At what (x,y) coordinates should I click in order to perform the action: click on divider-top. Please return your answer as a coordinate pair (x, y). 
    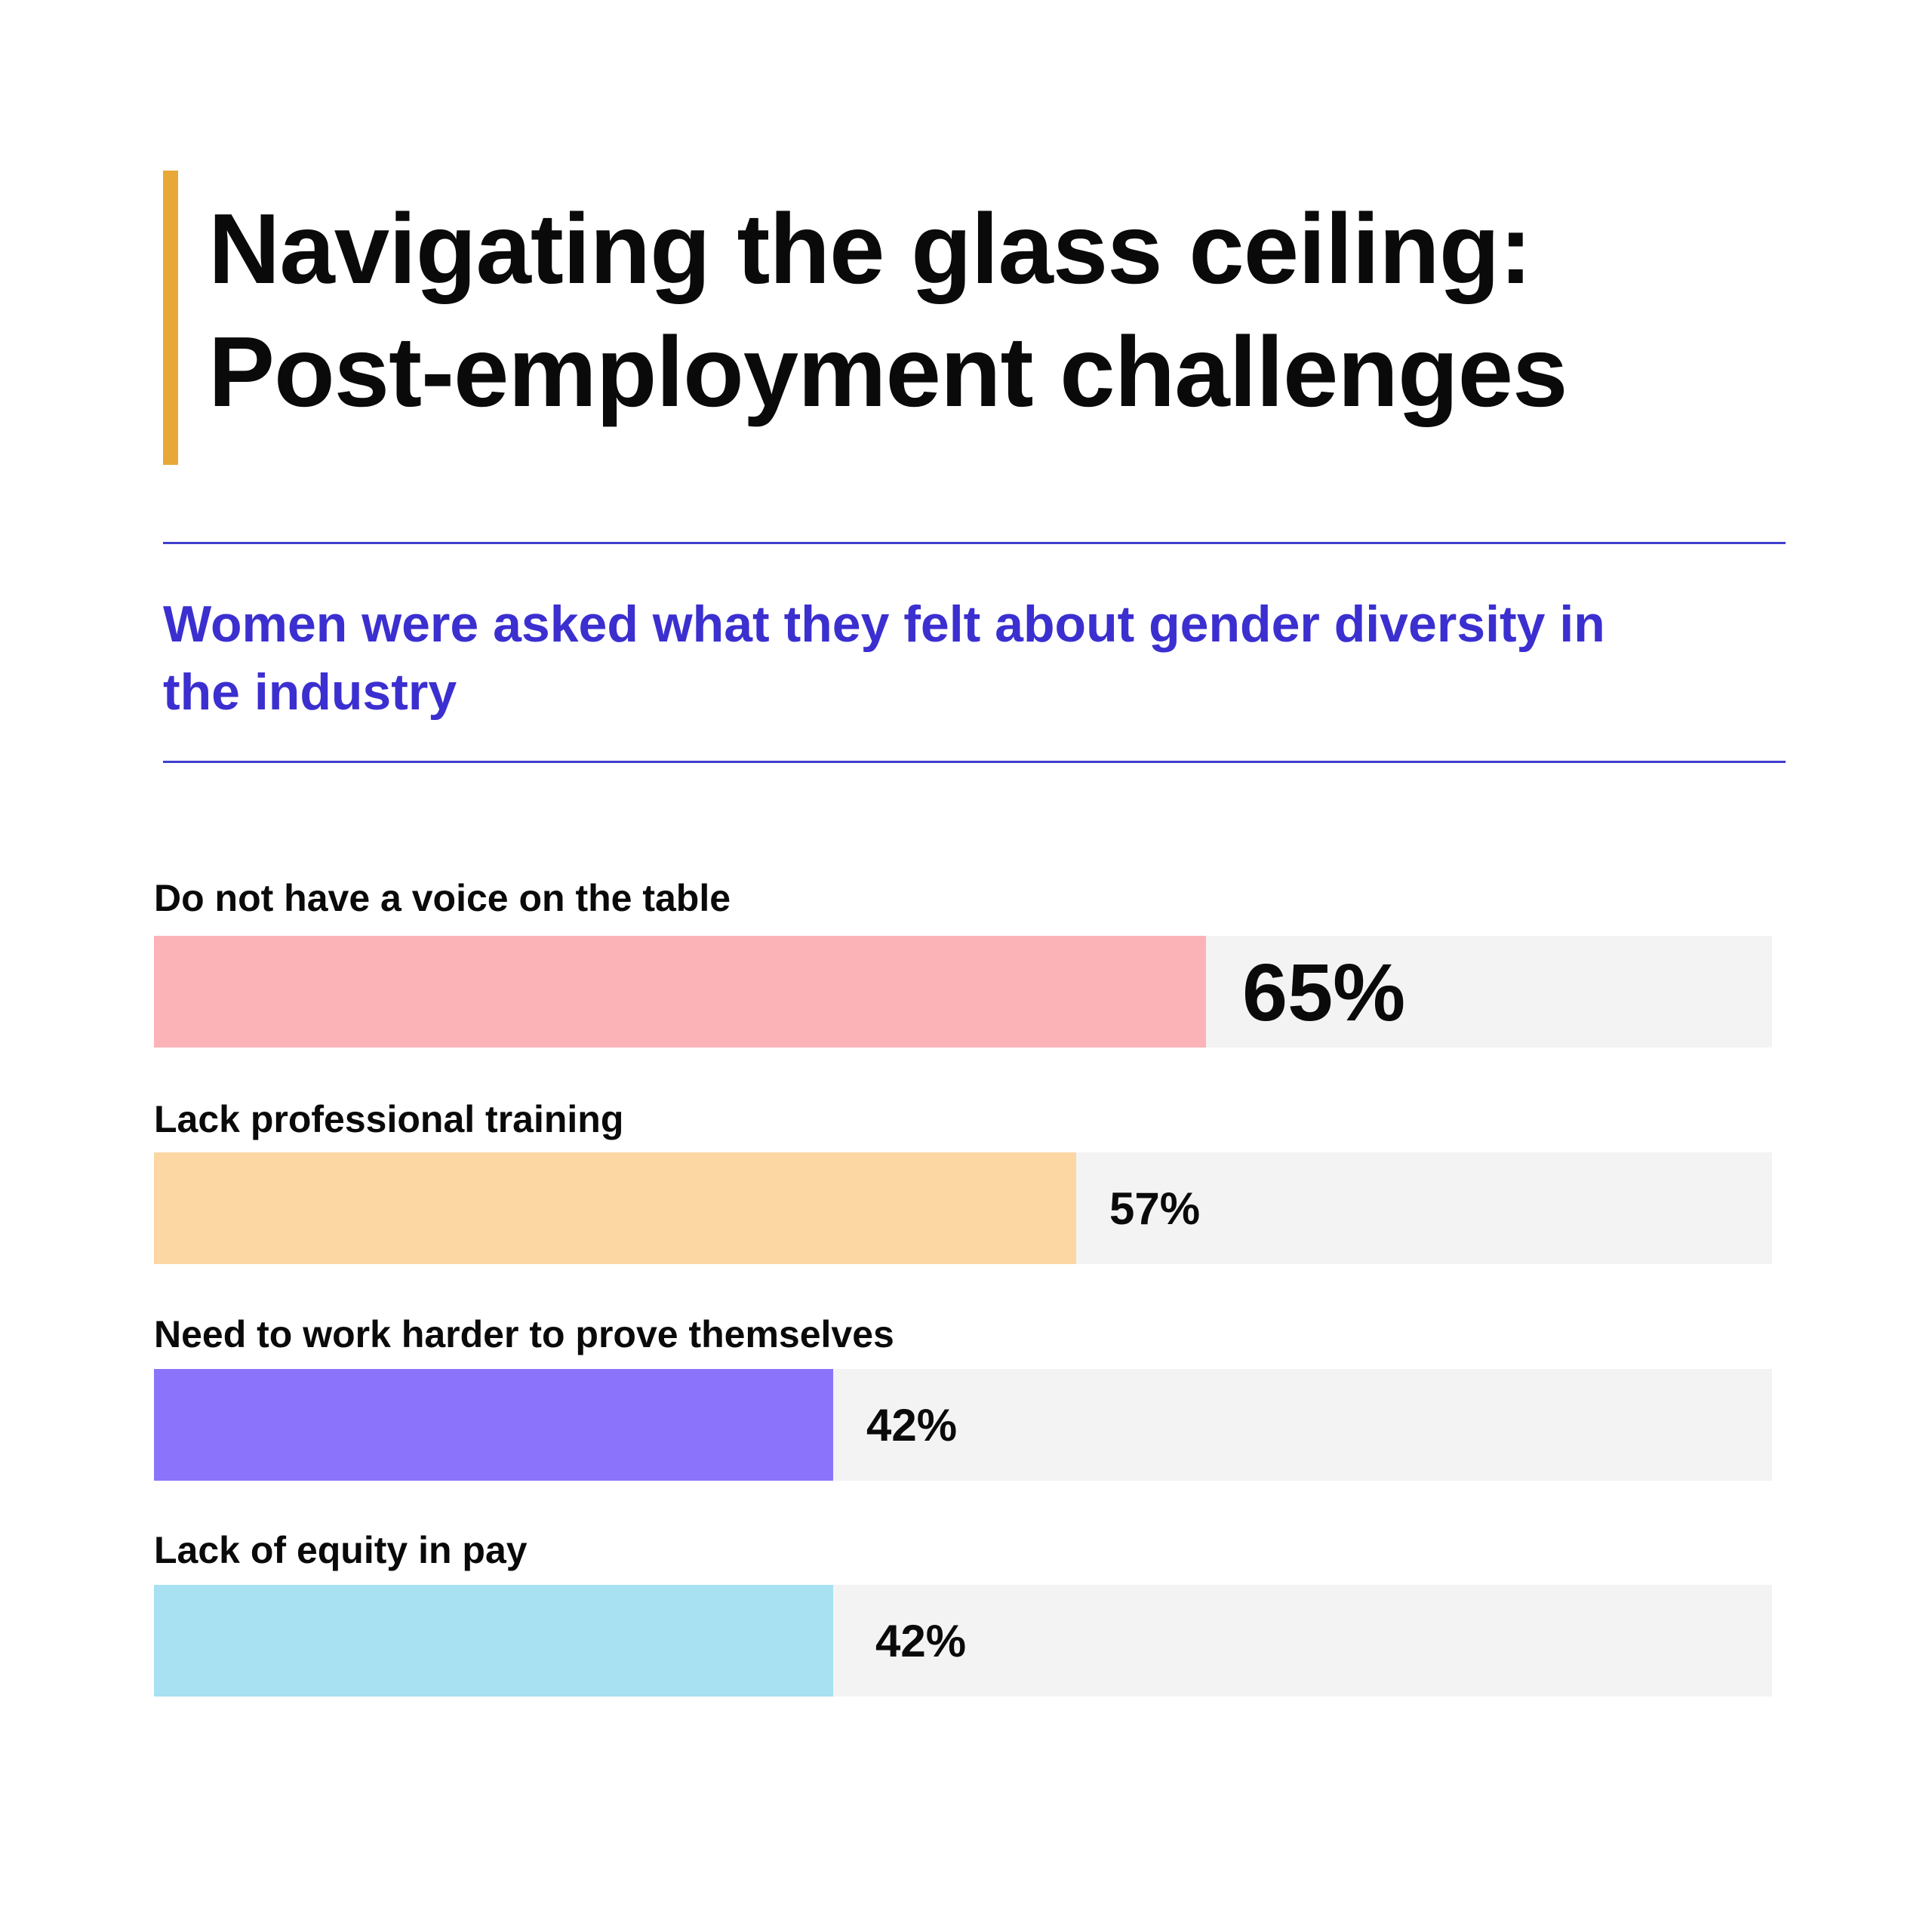
    Looking at the image, I should click on (974, 543).